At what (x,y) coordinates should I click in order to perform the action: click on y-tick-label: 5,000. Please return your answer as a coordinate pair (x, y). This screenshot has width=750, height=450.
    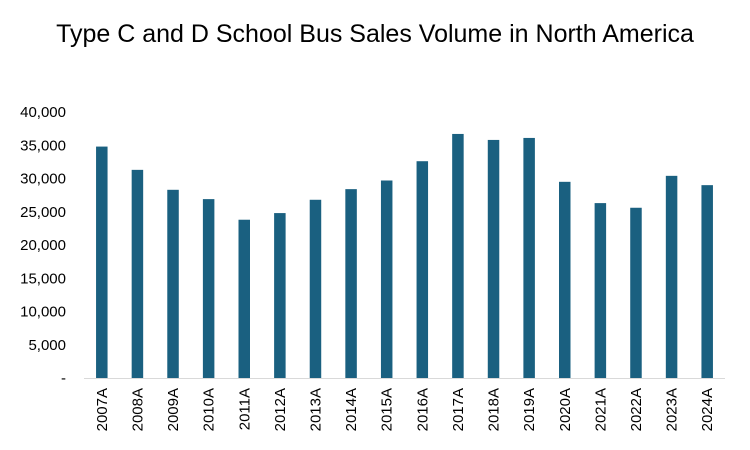
    Looking at the image, I should click on (47, 345).